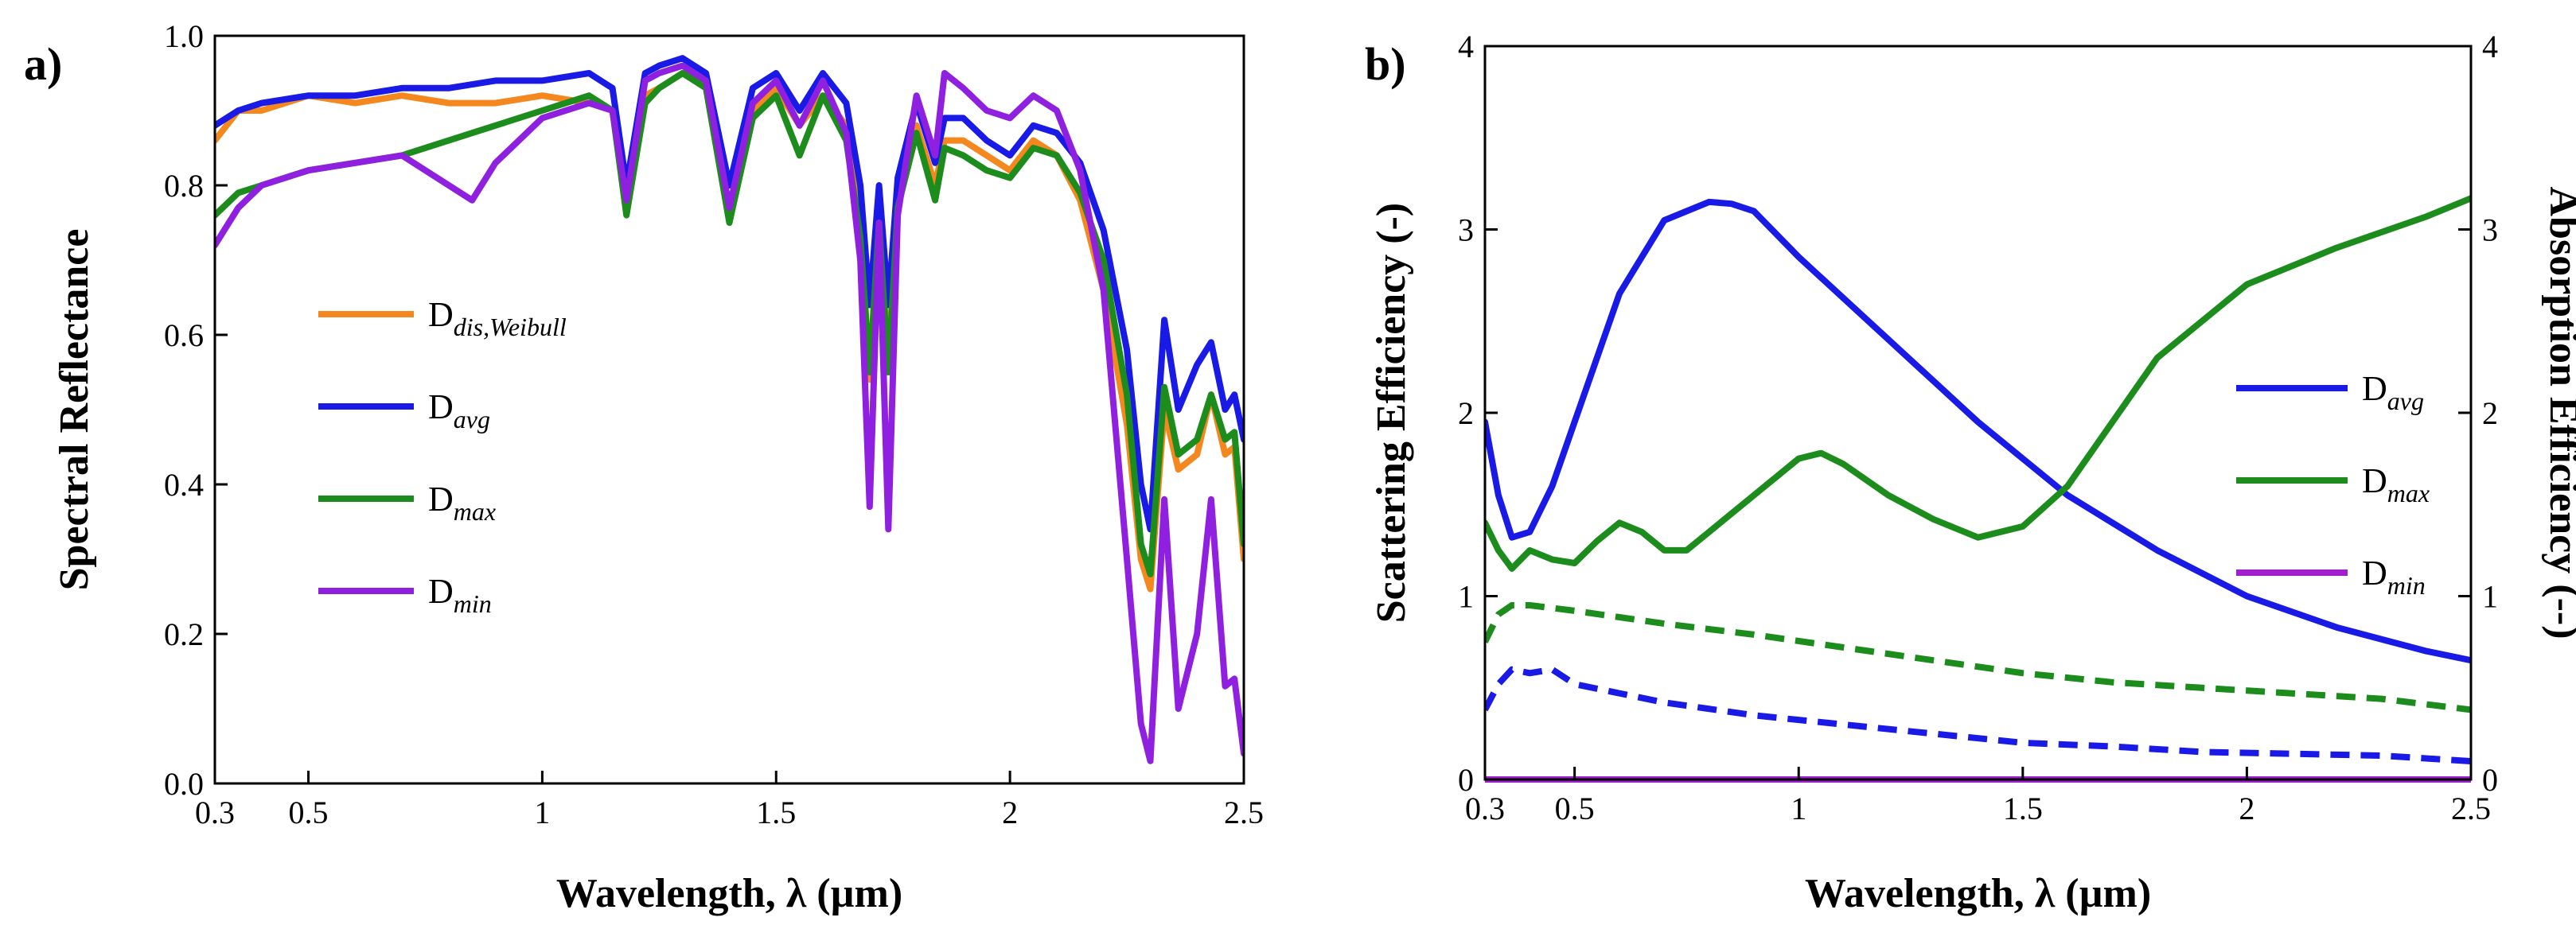  What do you see at coordinates (2490, 47) in the screenshot?
I see `y2-tick-label: 4` at bounding box center [2490, 47].